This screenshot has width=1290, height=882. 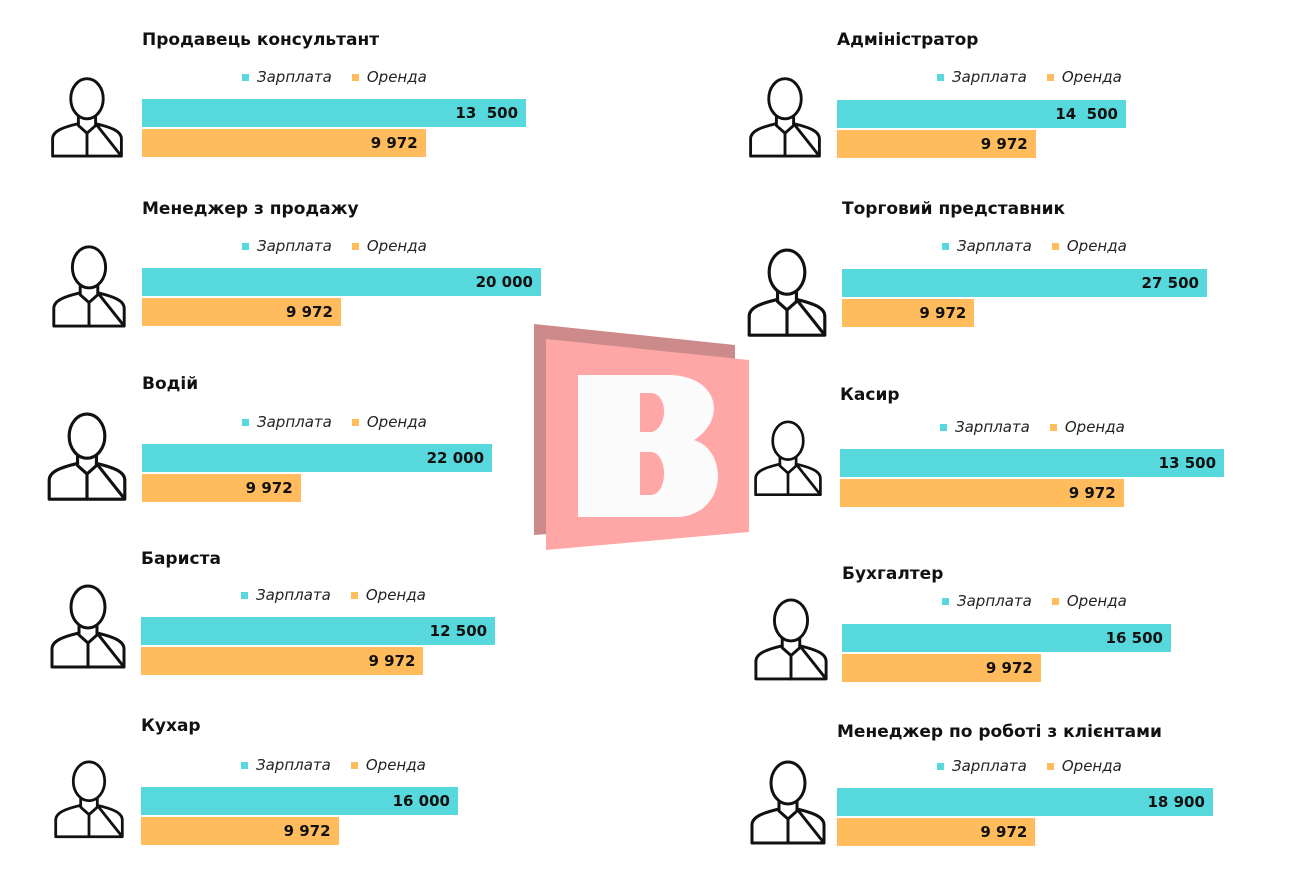 I want to click on administrator-icon, so click(x=785, y=117).